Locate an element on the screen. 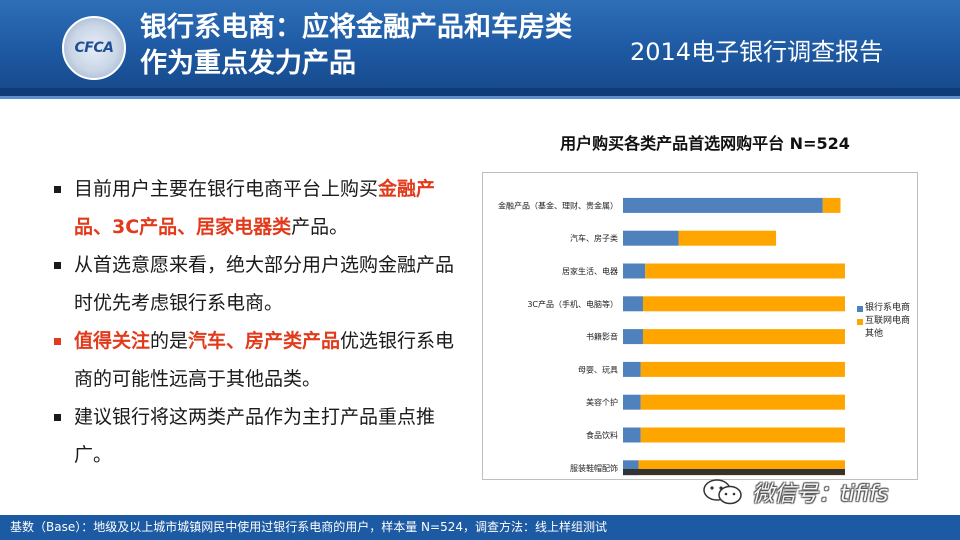 This screenshot has width=960, height=540. chart-legend: 银行系电商互联网电商其他 is located at coordinates (890, 321).